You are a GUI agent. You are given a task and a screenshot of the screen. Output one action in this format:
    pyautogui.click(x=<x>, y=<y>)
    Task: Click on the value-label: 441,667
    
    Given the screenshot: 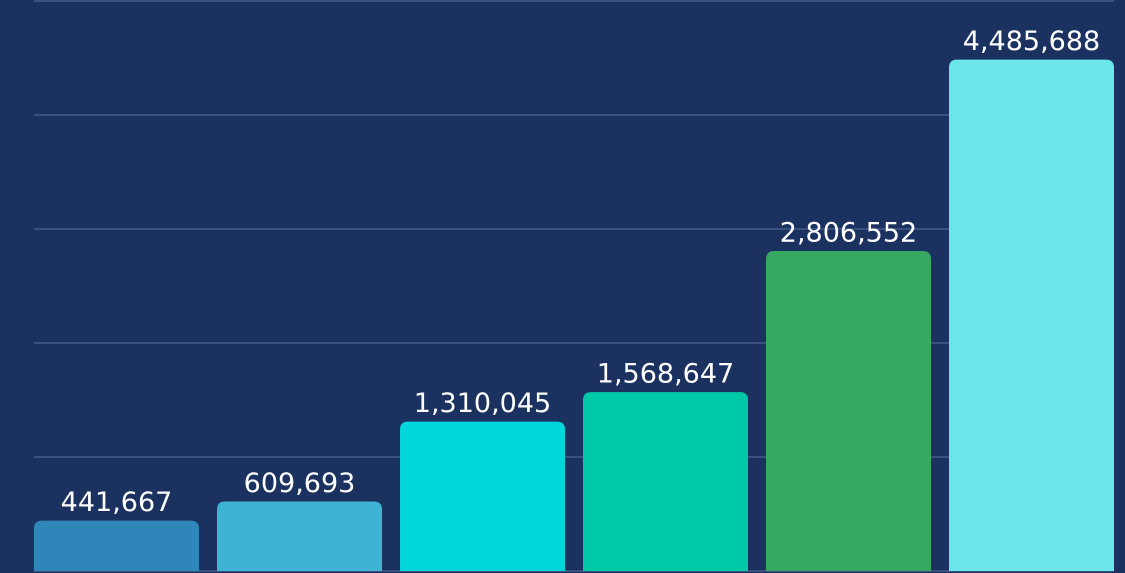 What is the action you would take?
    pyautogui.click(x=117, y=502)
    